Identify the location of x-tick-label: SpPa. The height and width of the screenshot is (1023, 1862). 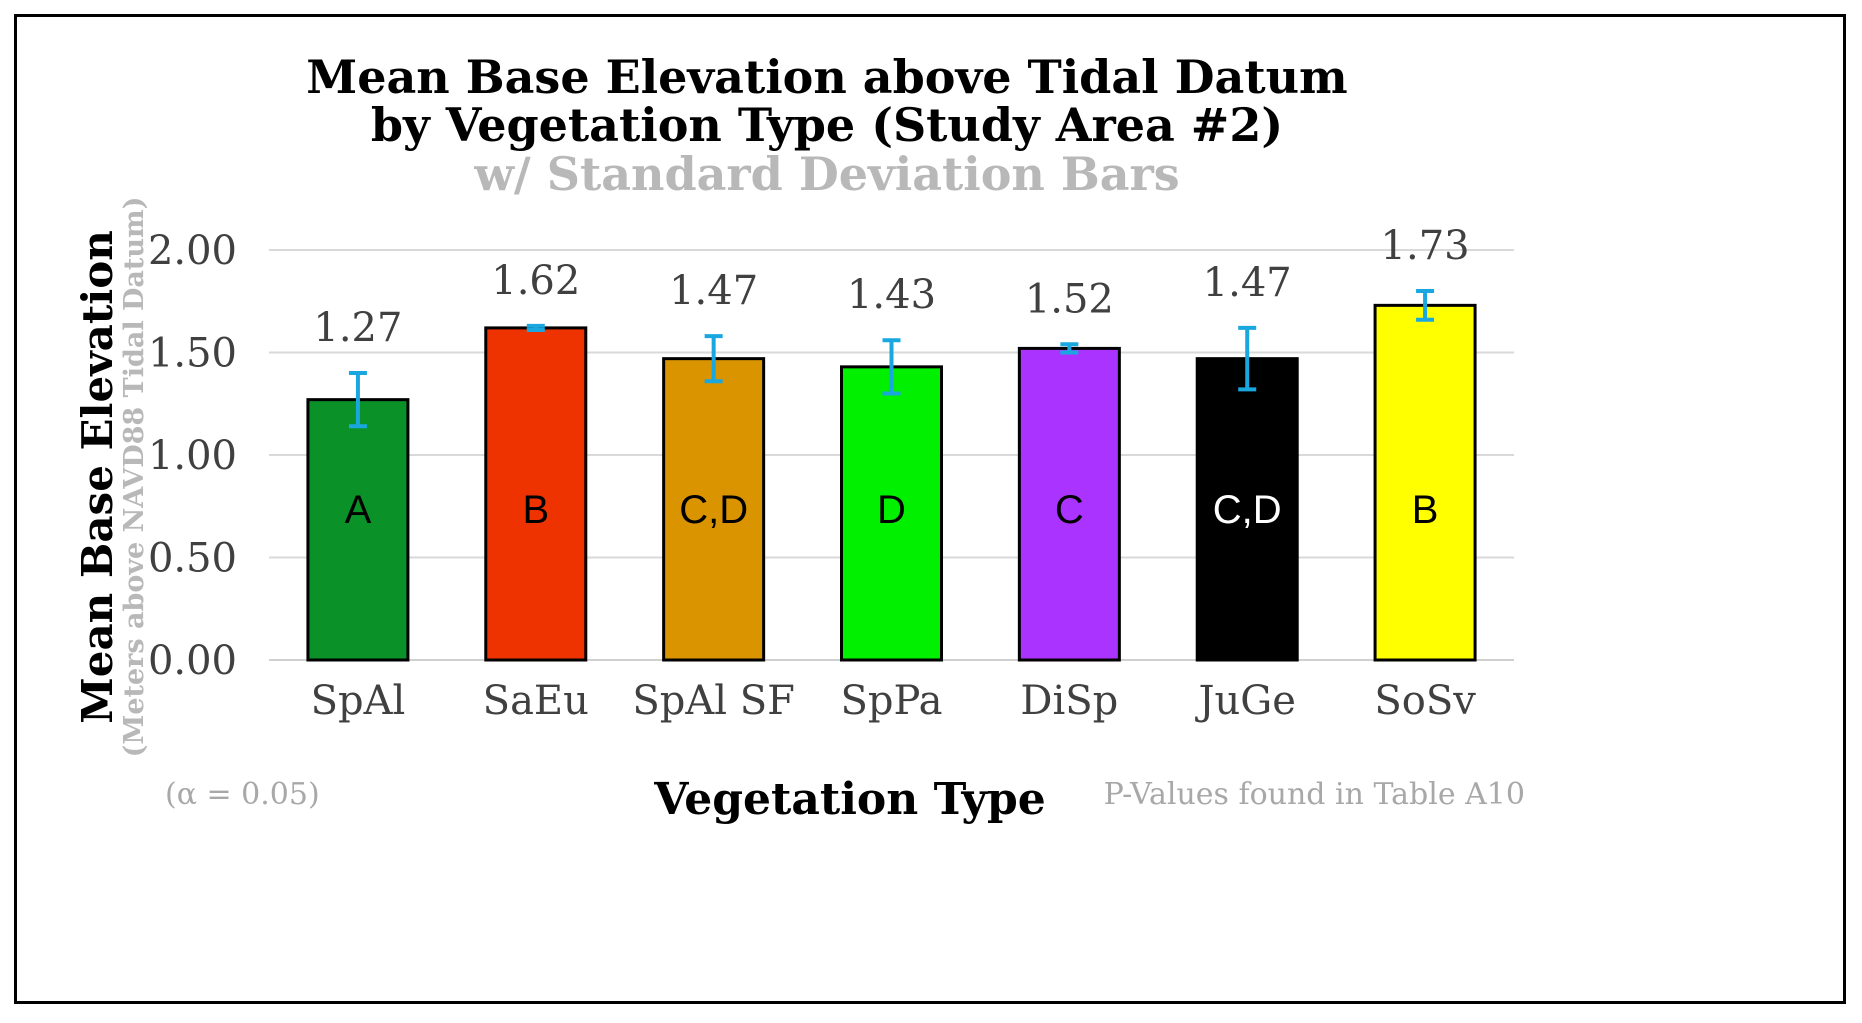
(892, 701).